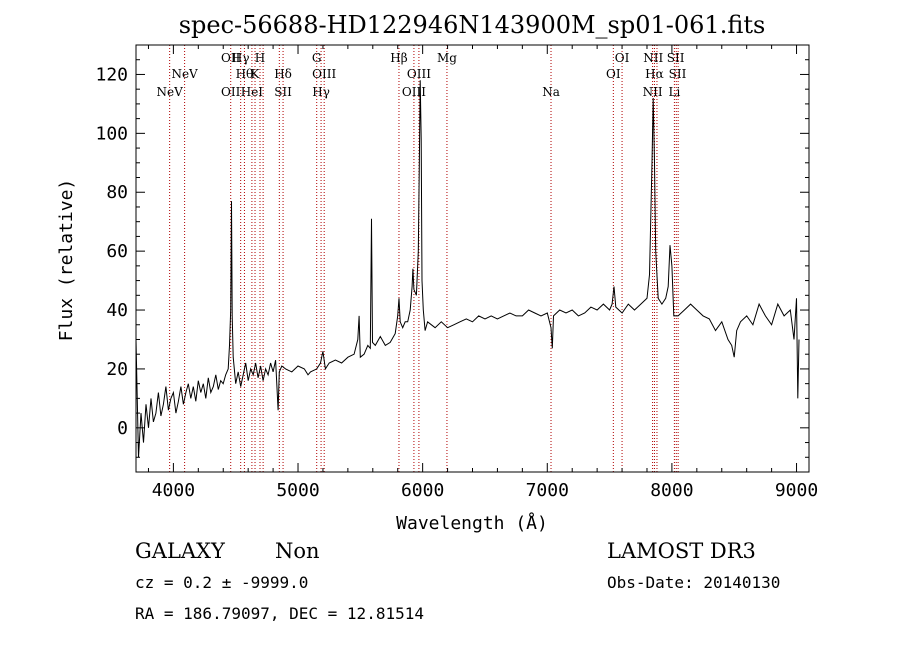 This screenshot has width=900, height=649. I want to click on x-tick-label: 7000, so click(547, 490).